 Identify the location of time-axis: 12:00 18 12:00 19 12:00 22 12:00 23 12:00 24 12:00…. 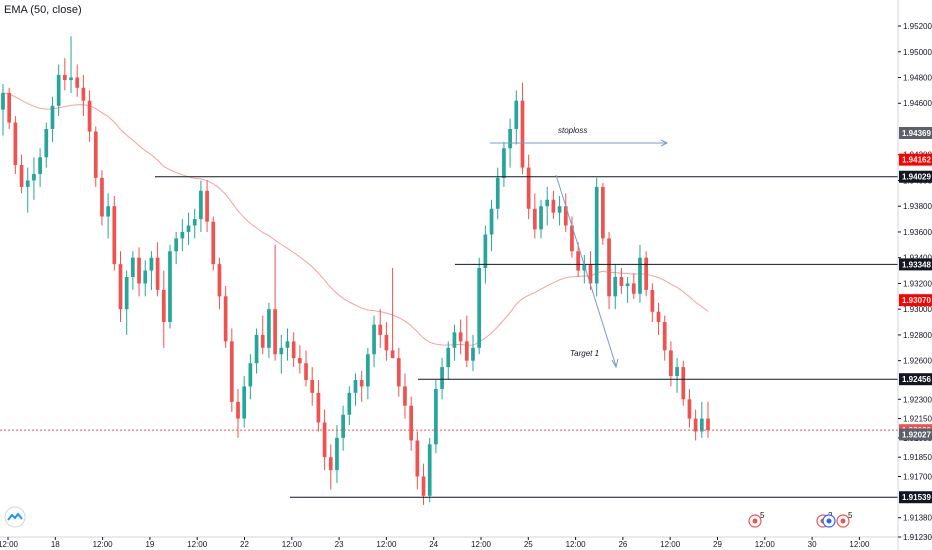
(435, 543).